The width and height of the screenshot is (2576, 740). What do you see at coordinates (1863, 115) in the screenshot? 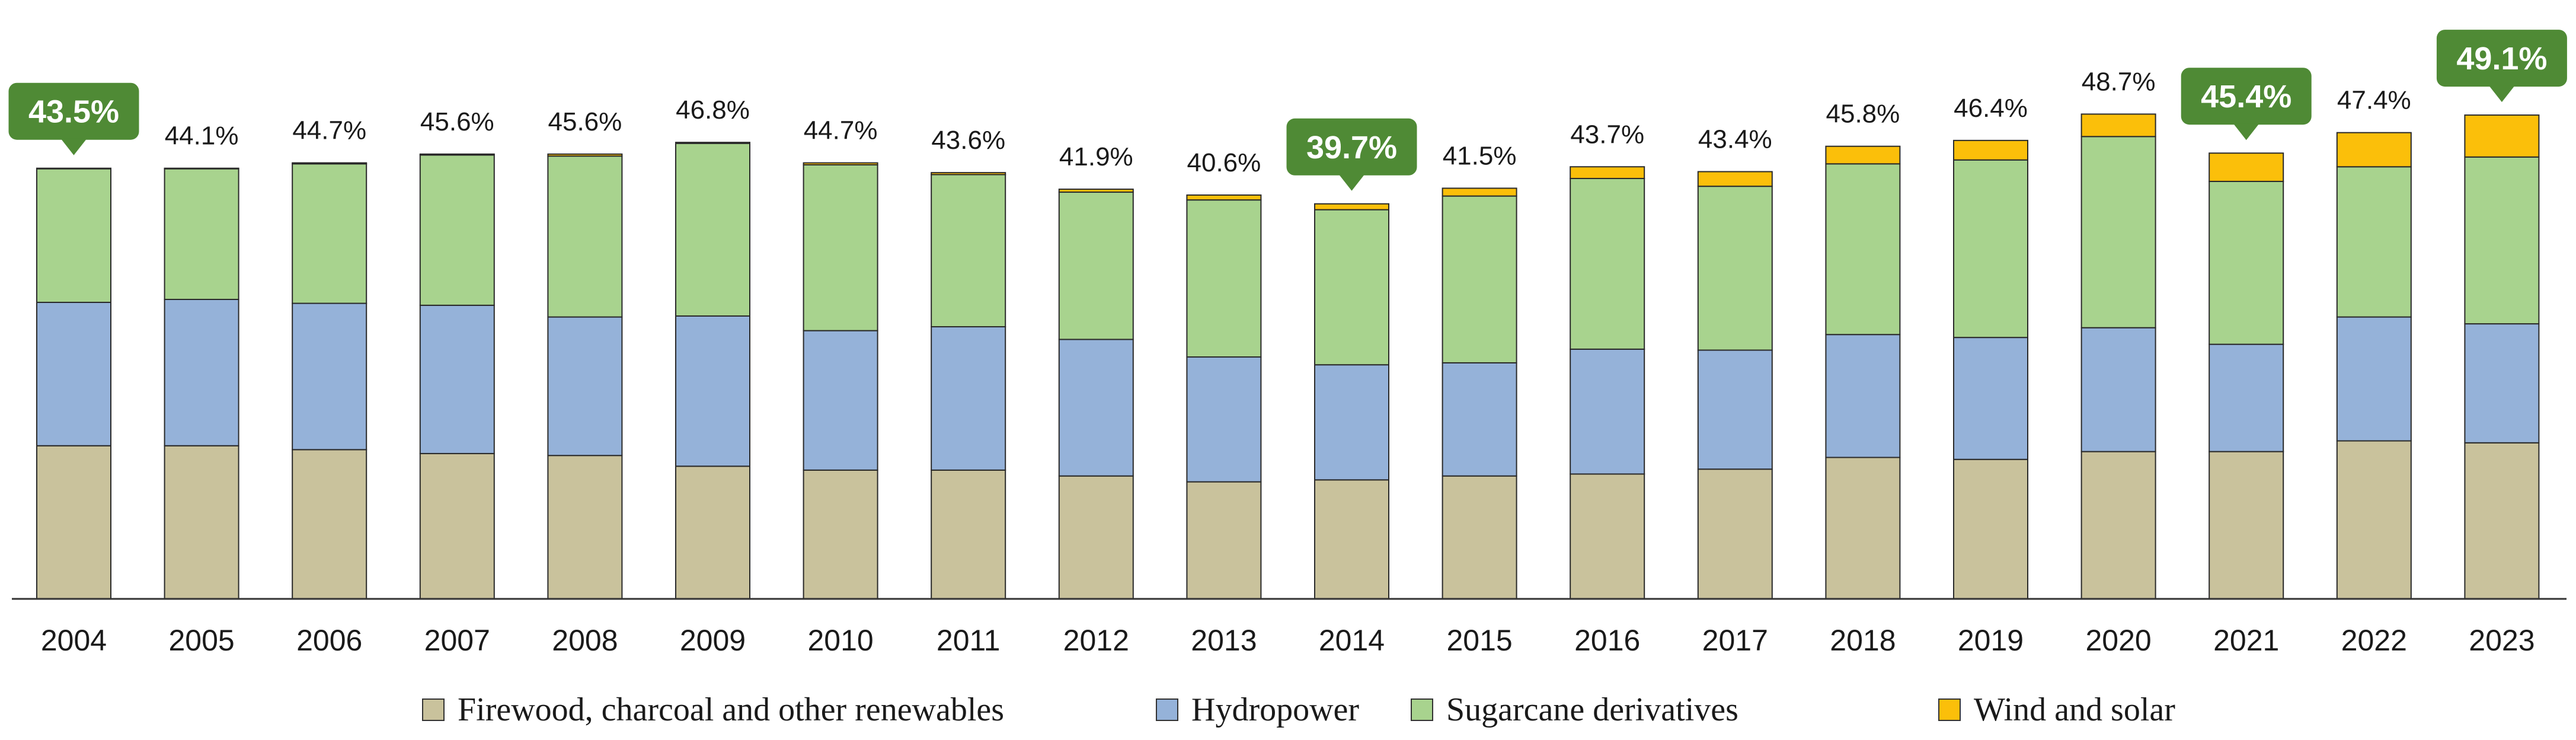
I see `total-label-2018: 45.8%` at bounding box center [1863, 115].